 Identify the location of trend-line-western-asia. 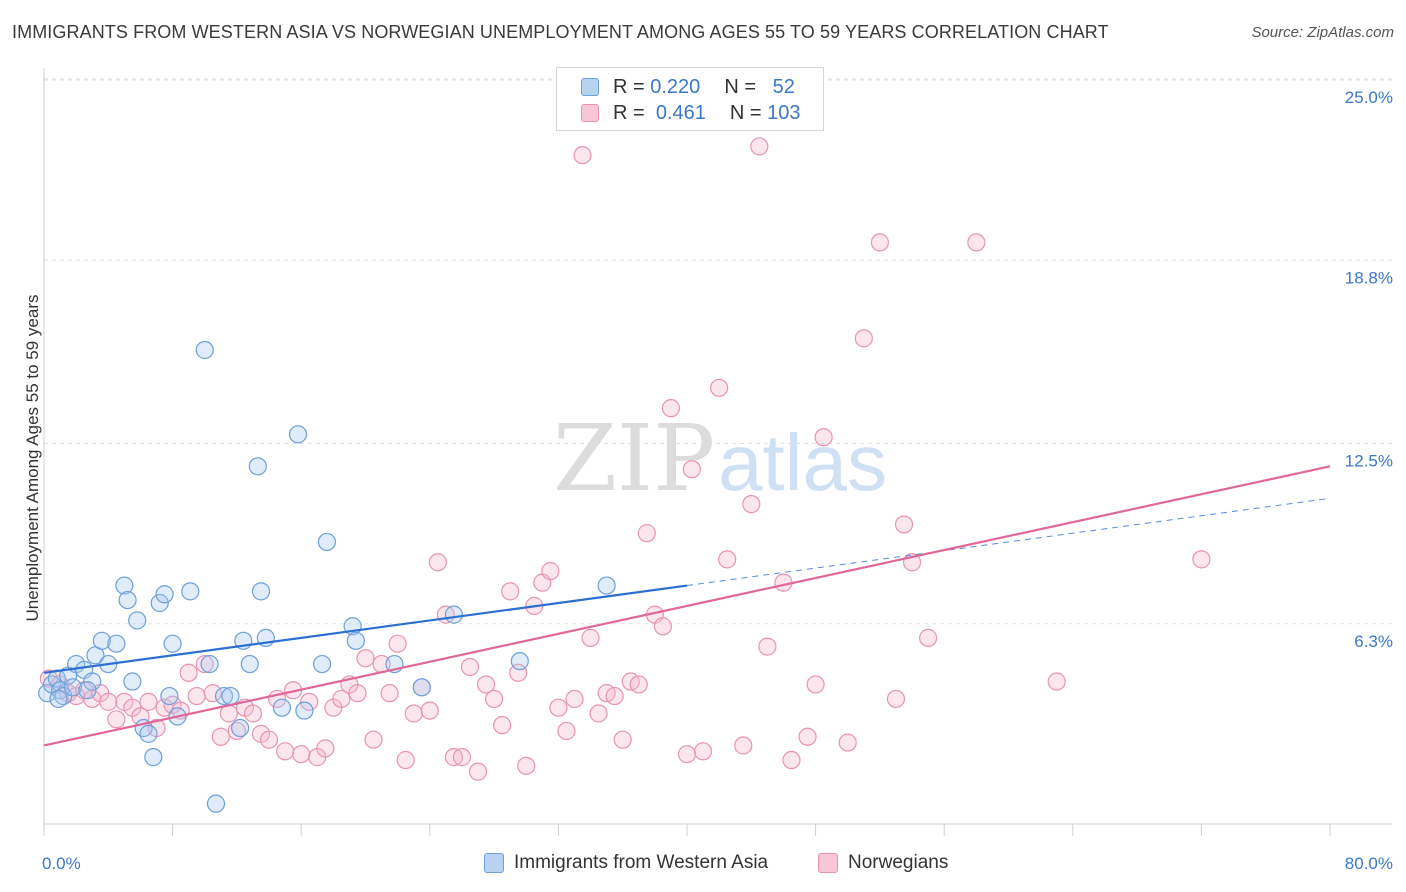
(365, 629).